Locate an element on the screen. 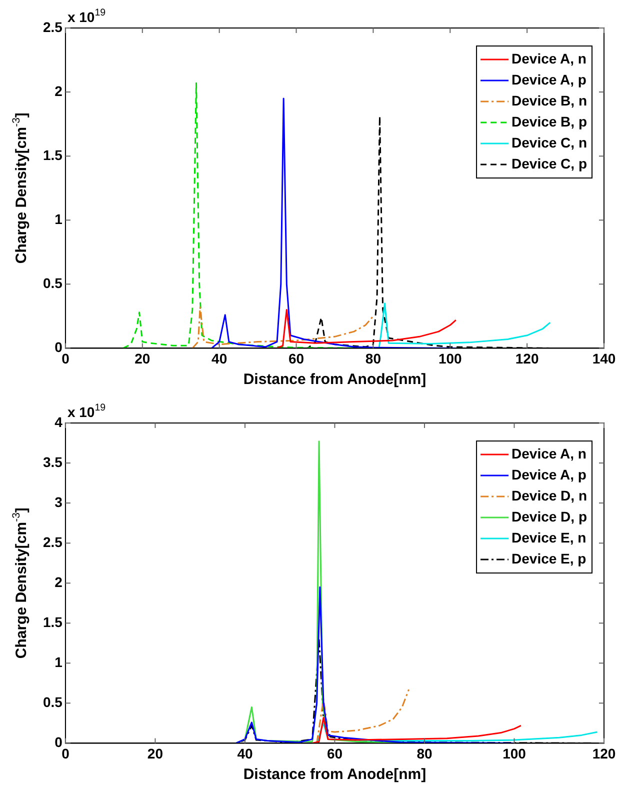  legend-label: Device B, n is located at coordinates (550, 100).